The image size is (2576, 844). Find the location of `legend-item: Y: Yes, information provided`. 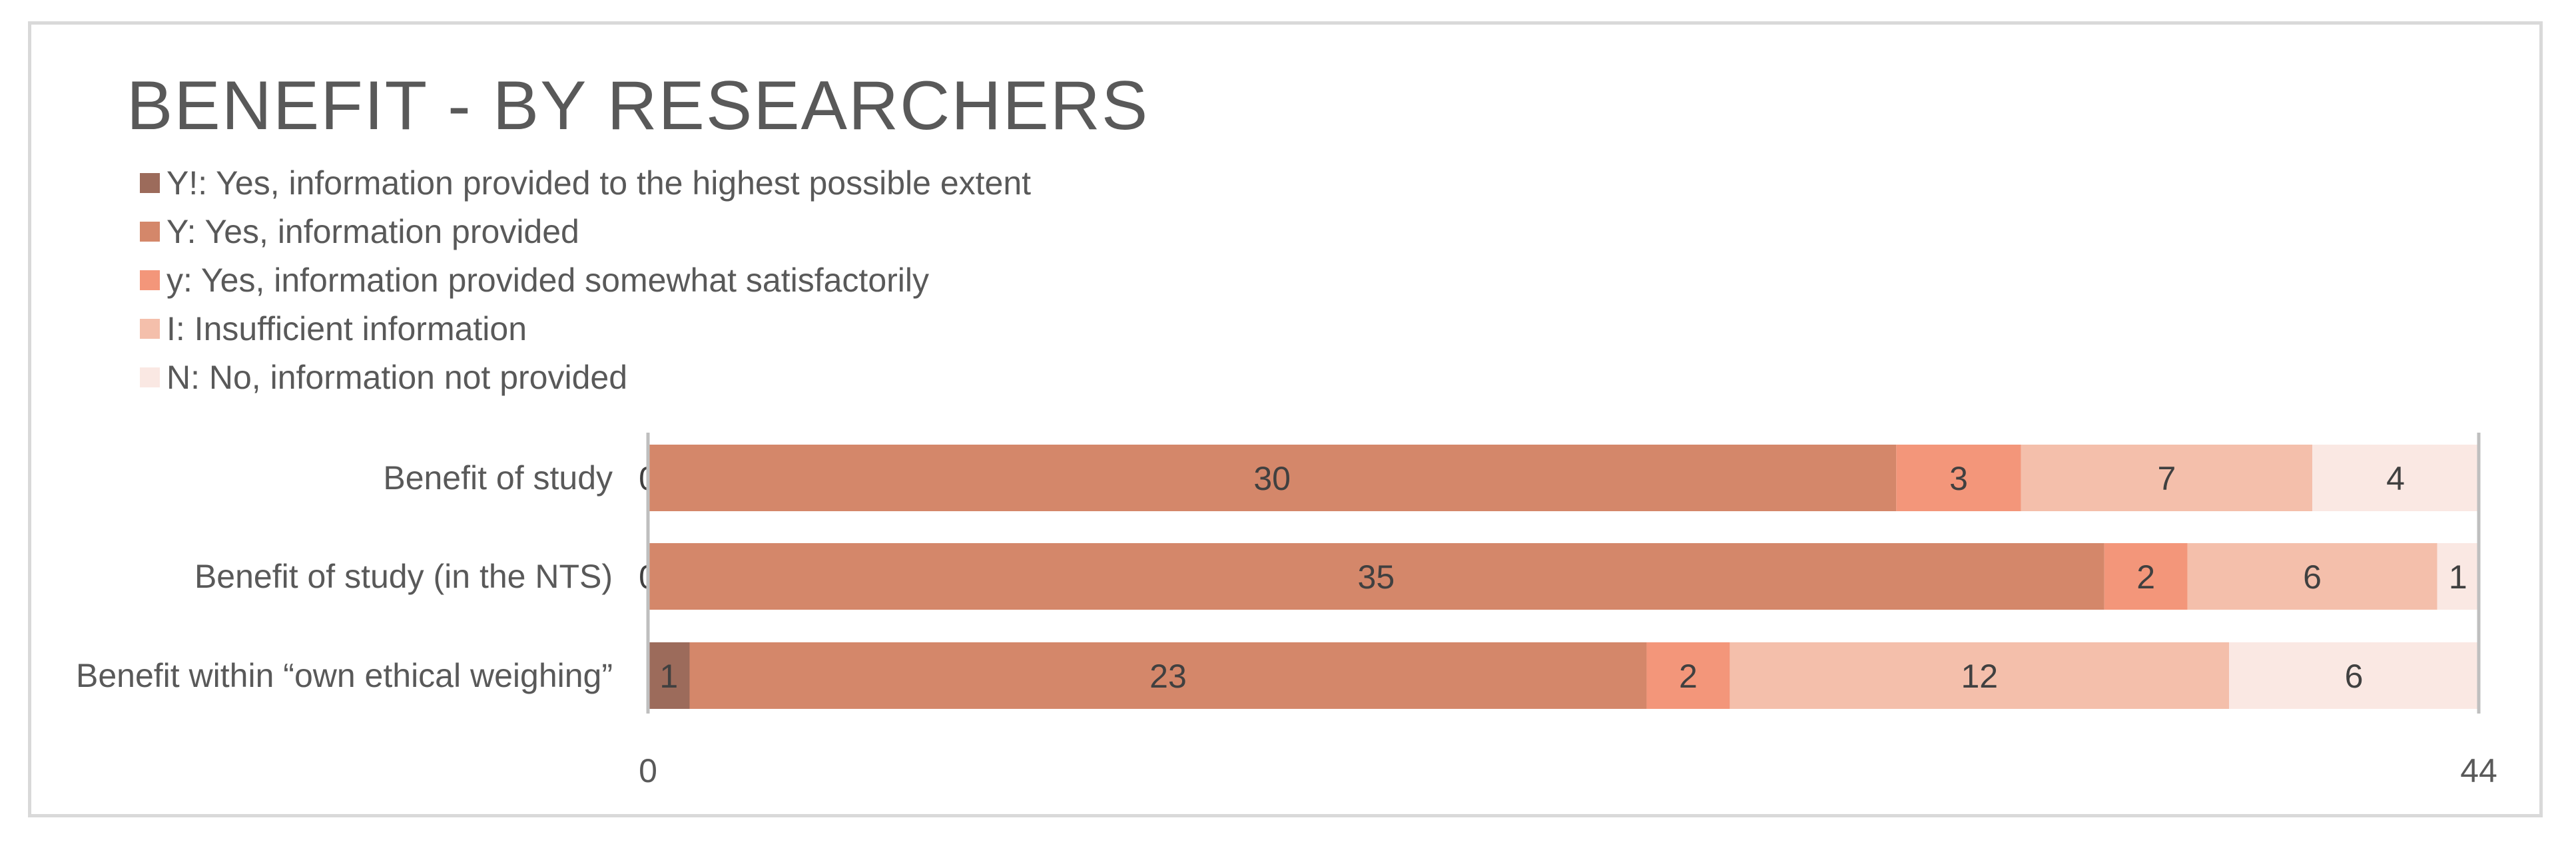

legend-item: Y: Yes, information provided is located at coordinates (585, 231).